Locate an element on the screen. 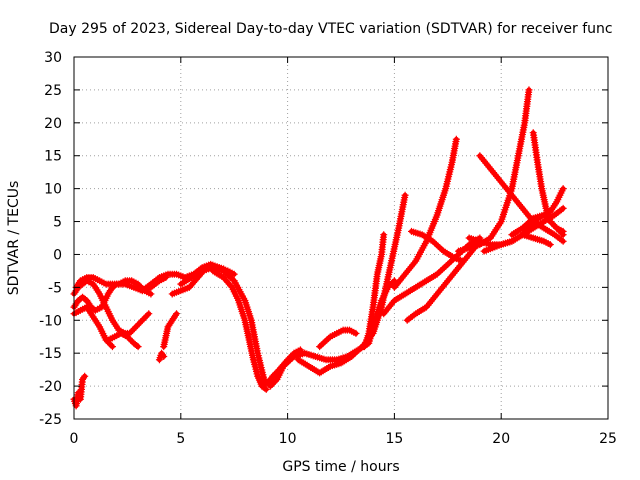 This screenshot has height=480, width=640. x-tick-label: 20 is located at coordinates (501, 439).